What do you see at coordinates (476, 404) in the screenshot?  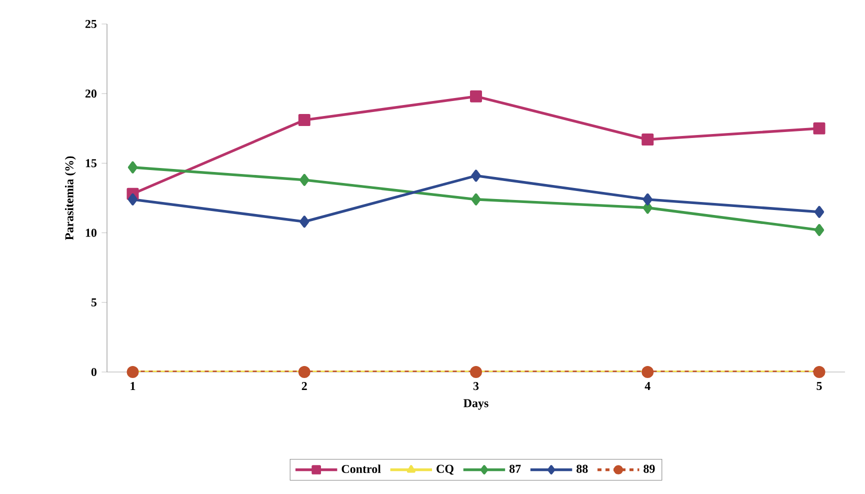 I see `x-axis-title: Days` at bounding box center [476, 404].